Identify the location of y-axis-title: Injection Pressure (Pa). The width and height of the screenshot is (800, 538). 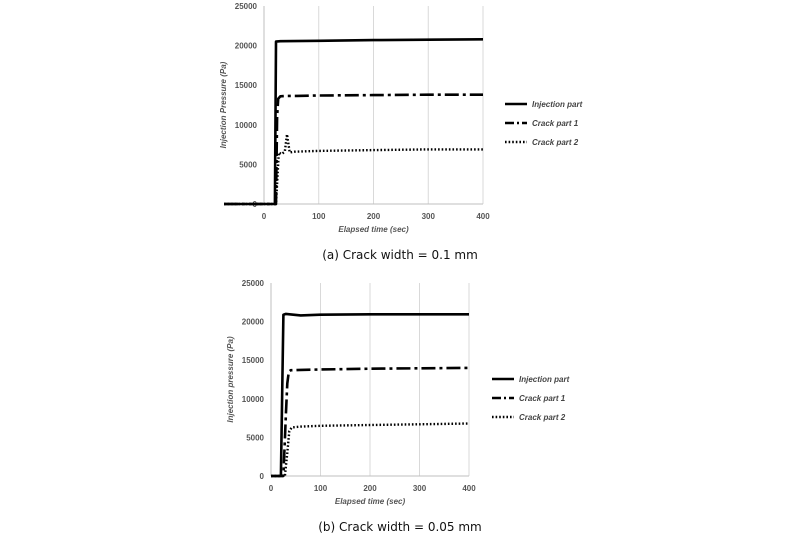
(223, 104).